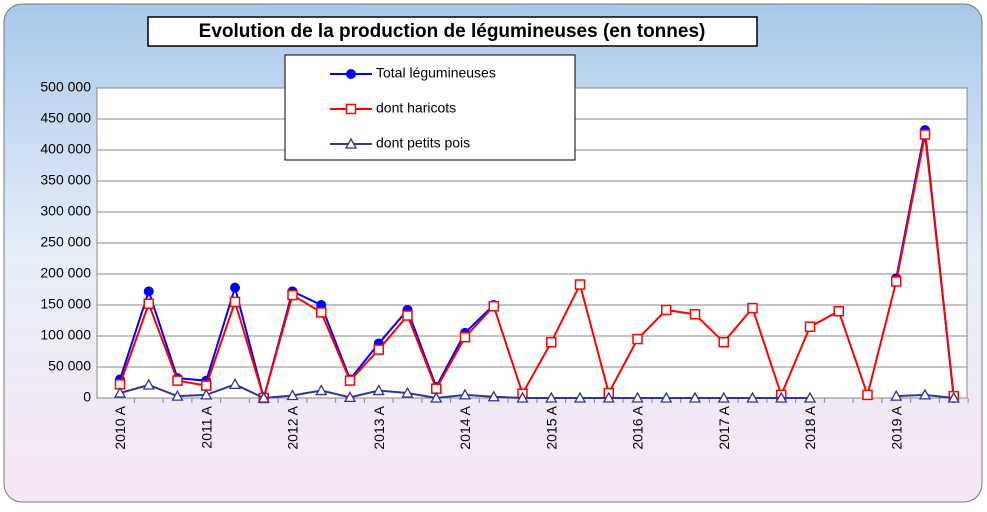 The image size is (987, 512). What do you see at coordinates (65, 211) in the screenshot?
I see `y-tick-label: 300 000` at bounding box center [65, 211].